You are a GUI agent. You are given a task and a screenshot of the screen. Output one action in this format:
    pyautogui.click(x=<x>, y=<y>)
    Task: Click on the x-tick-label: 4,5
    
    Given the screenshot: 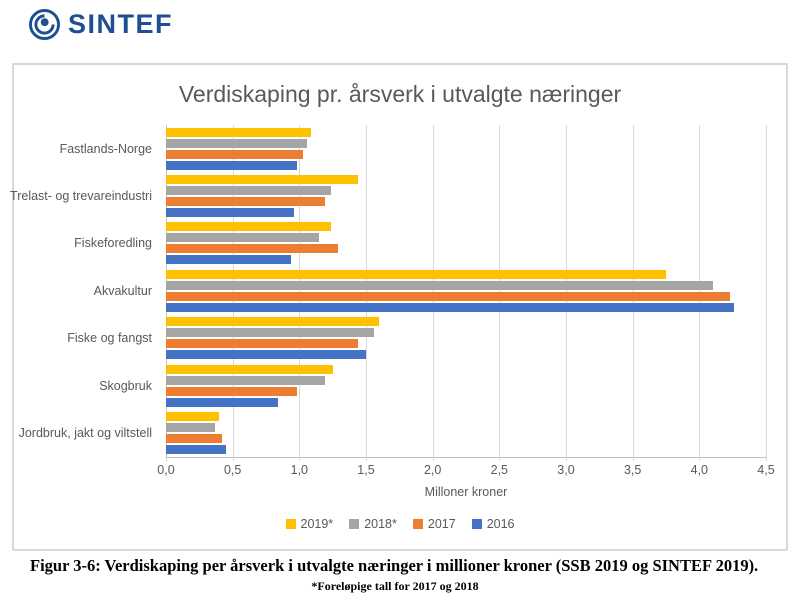 What is the action you would take?
    pyautogui.click(x=766, y=470)
    